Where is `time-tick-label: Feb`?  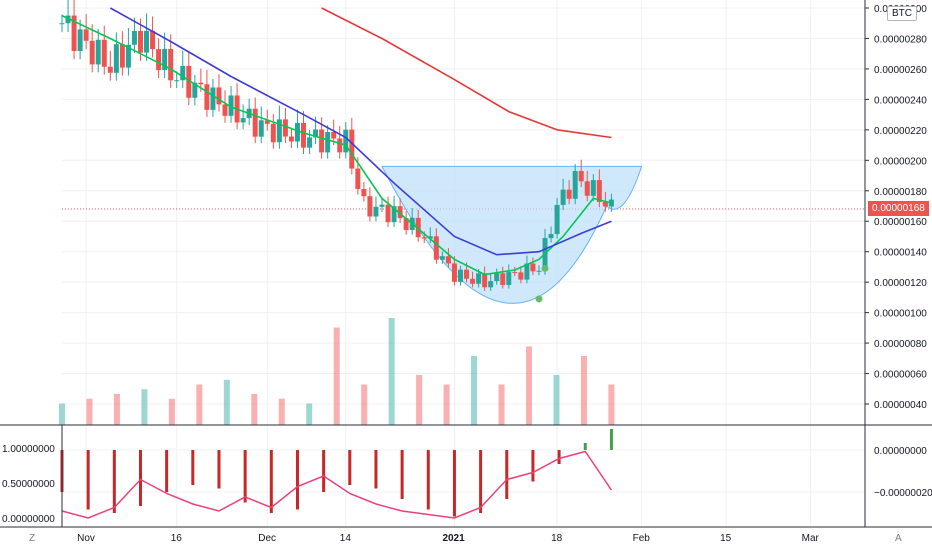 time-tick-label: Feb is located at coordinates (642, 538).